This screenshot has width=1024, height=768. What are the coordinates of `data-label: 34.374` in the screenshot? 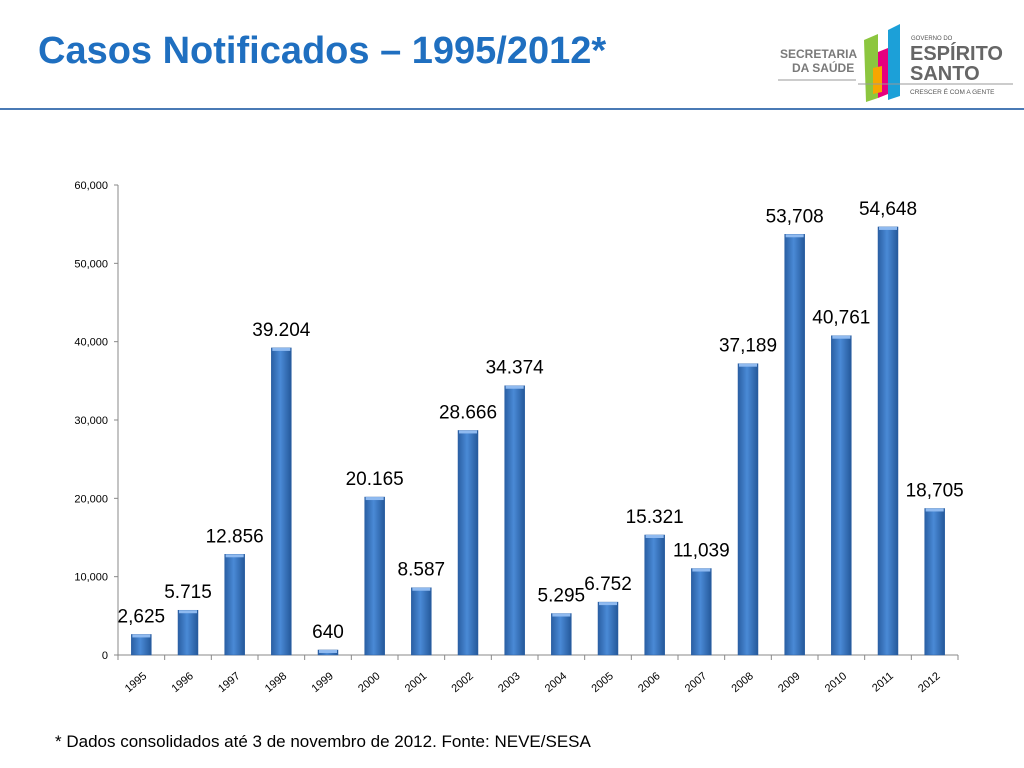 It's located at (515, 368).